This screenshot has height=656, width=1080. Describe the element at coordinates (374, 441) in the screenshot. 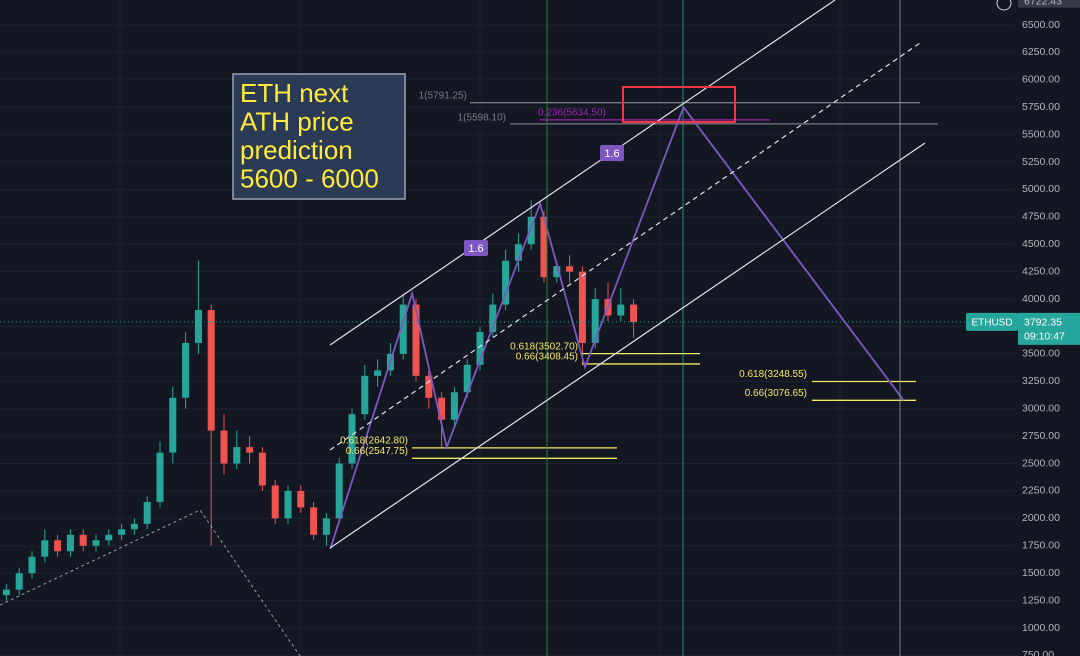

I see `fib-label: 0.618(2642.80)` at that location.